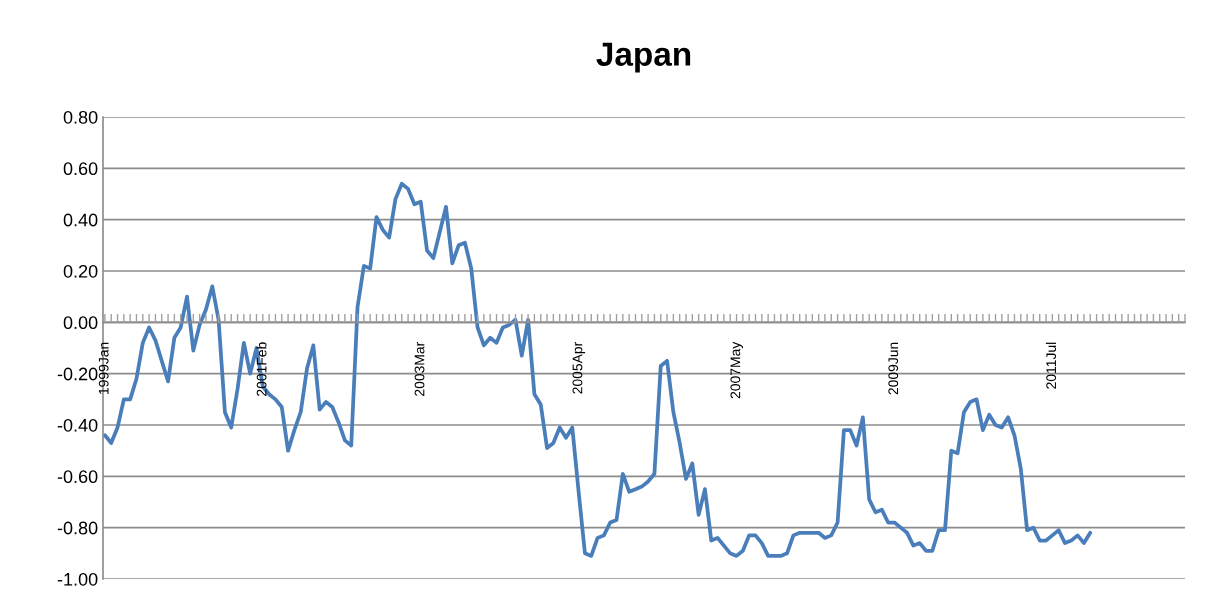 Image resolution: width=1213 pixels, height=607 pixels. I want to click on y-tick-label: -0.80, so click(77, 528).